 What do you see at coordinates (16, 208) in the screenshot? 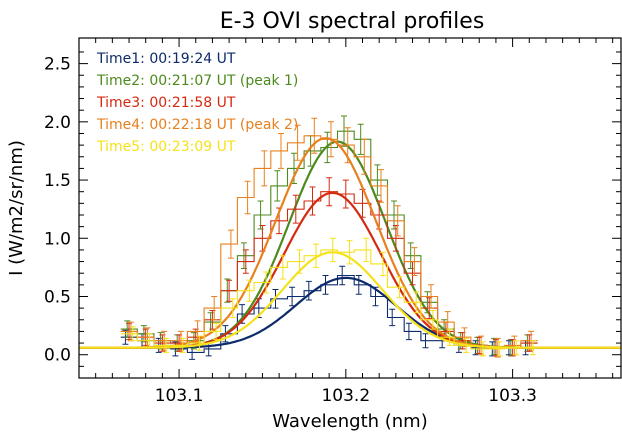
I see `y-axis-label: I (W/m2/sr/nm)` at bounding box center [16, 208].